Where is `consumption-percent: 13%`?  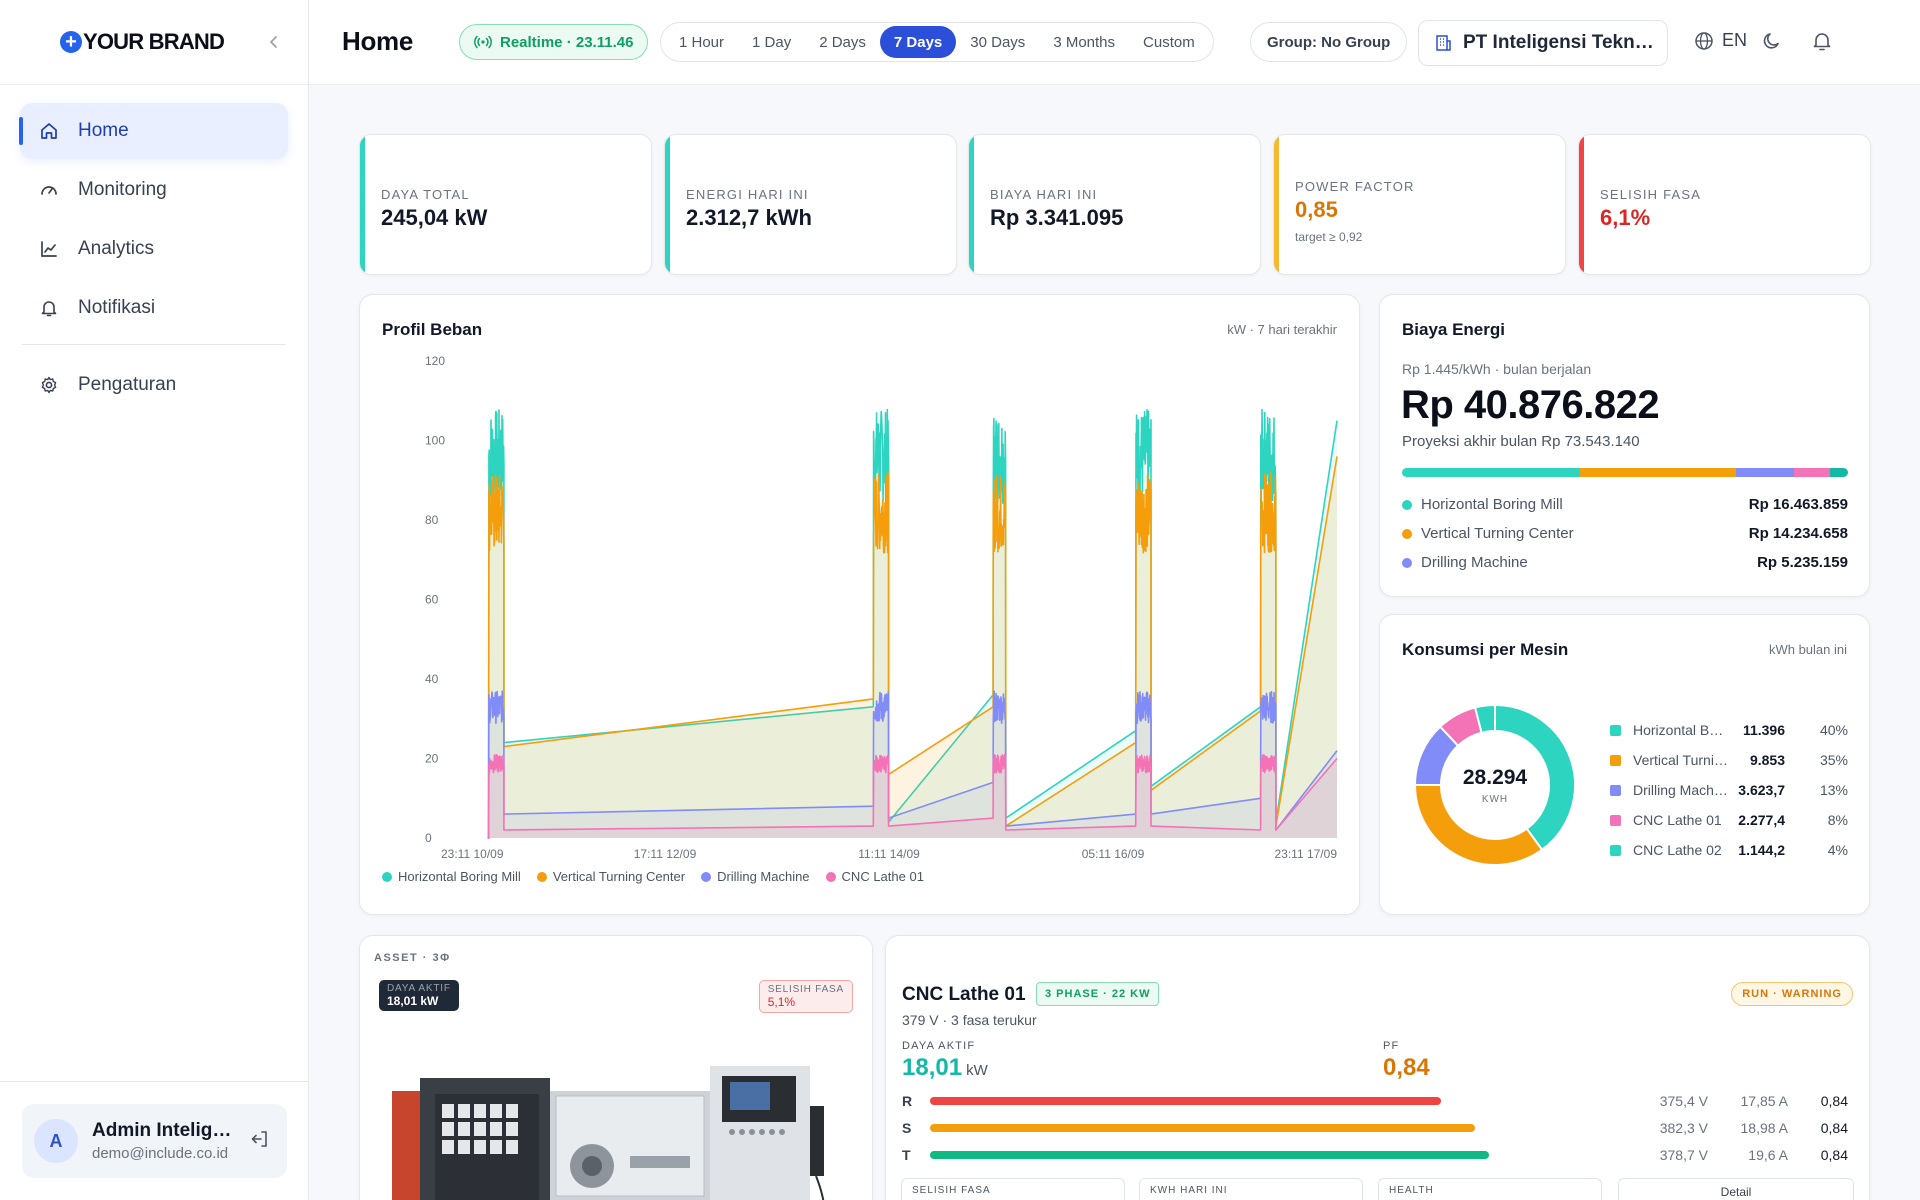
consumption-percent: 13% is located at coordinates (1833, 790).